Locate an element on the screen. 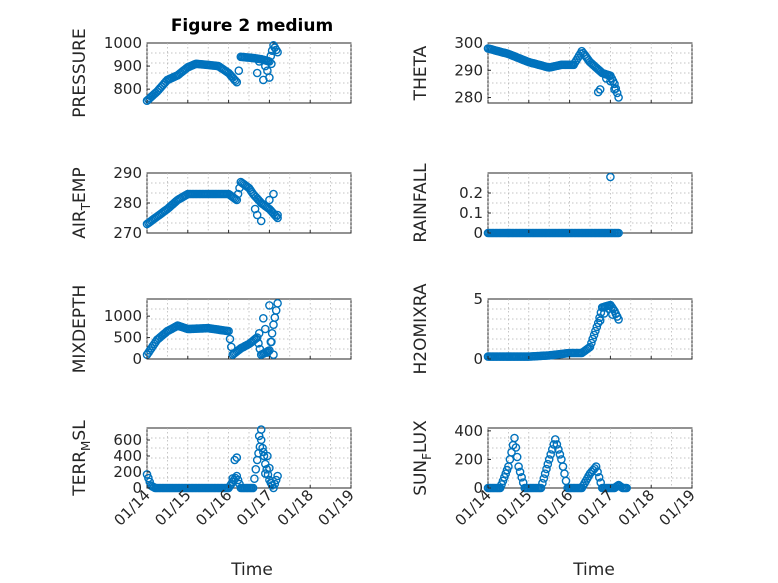  y-axis-label: H2OMIXRA is located at coordinates (421, 328).